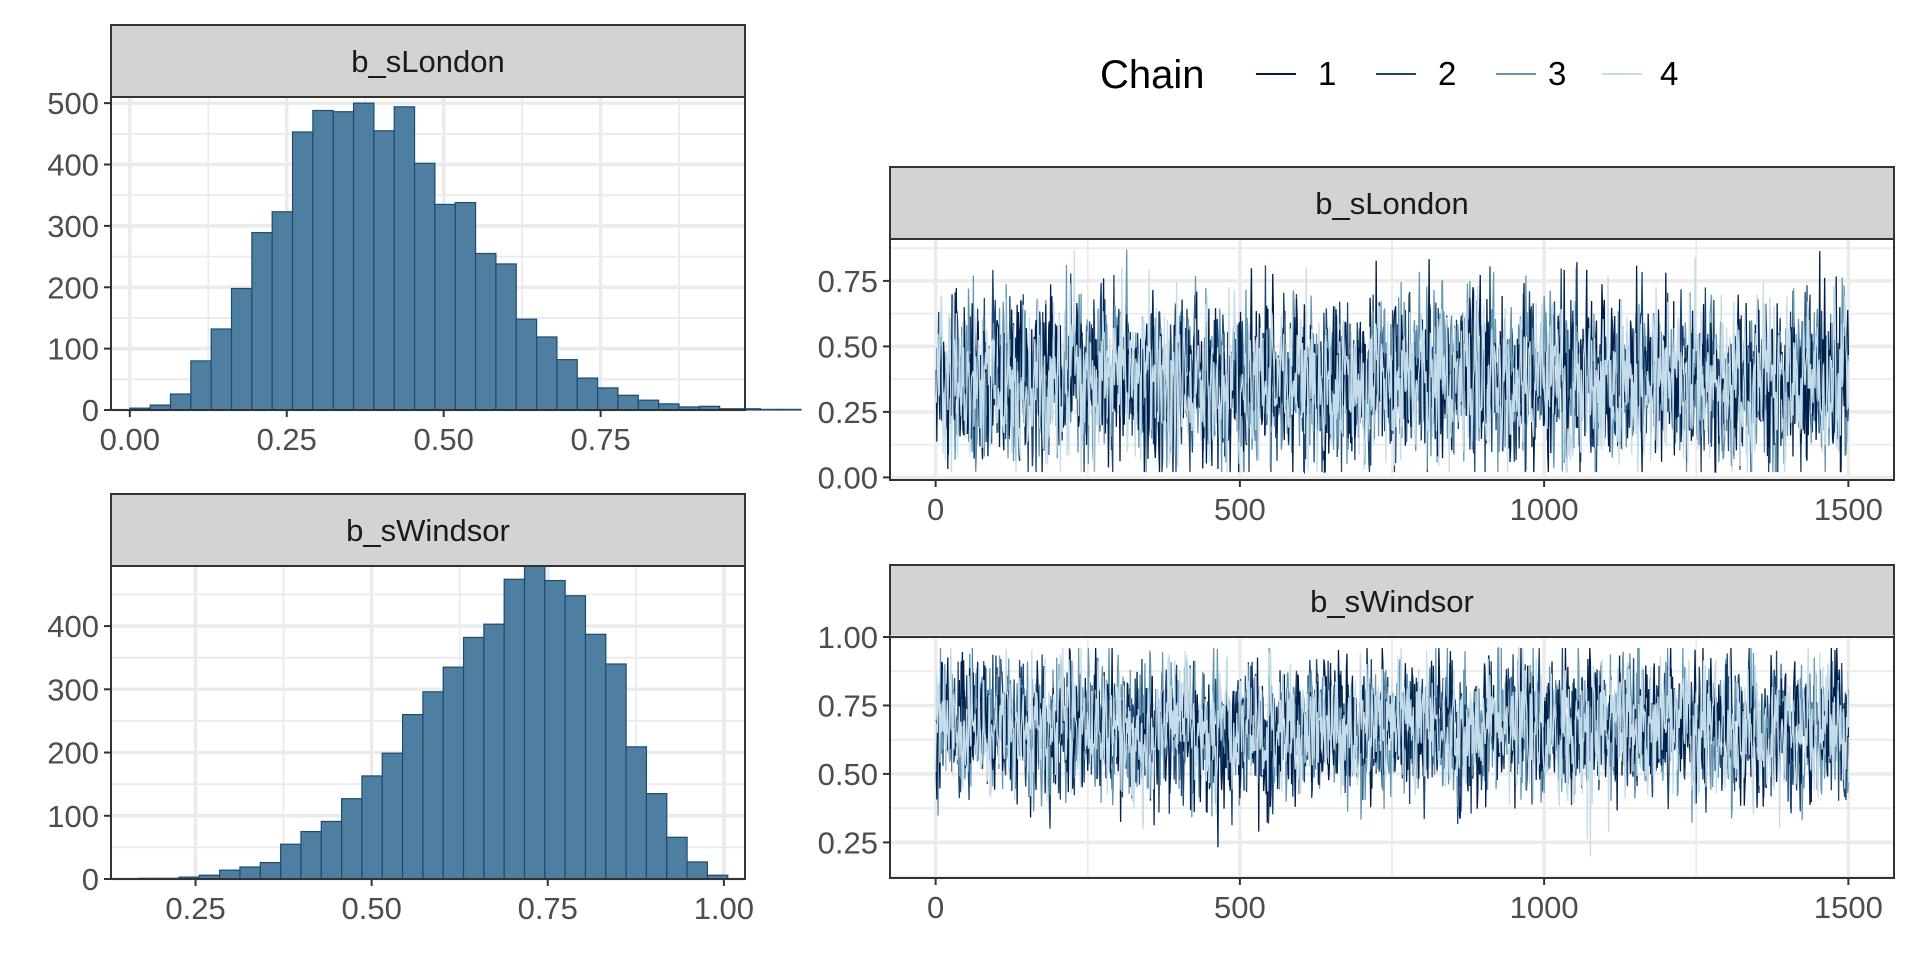  What do you see at coordinates (1389, 75) in the screenshot?
I see `chain-legend: Chain 1 2 3 4` at bounding box center [1389, 75].